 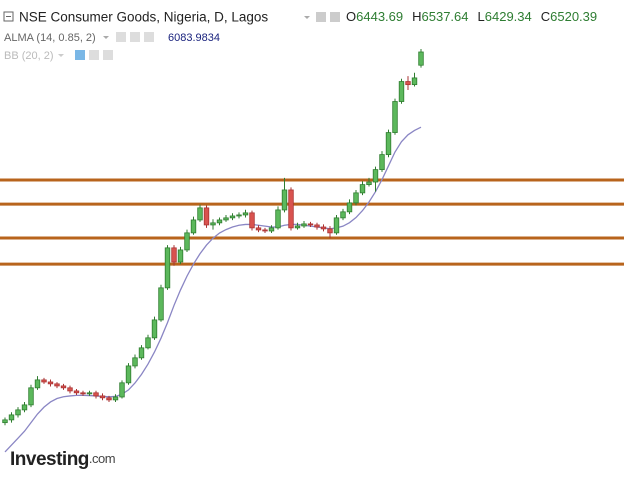 I want to click on ohlc-value: C6520.39, so click(x=569, y=16).